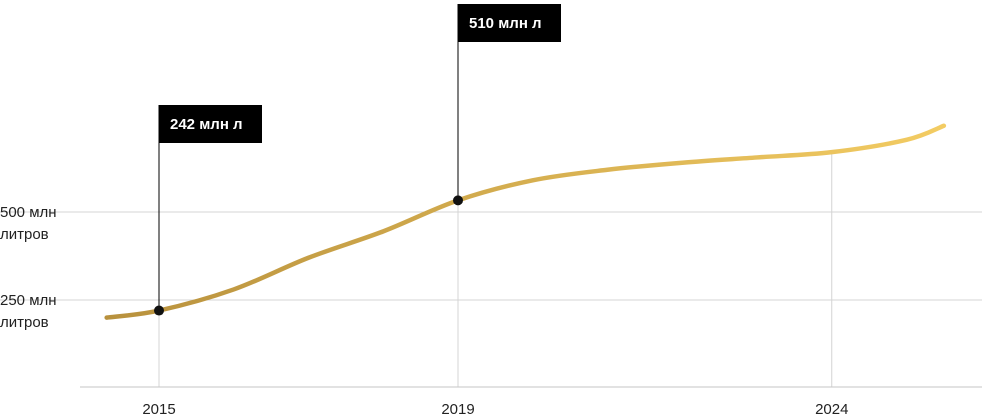 This screenshot has height=419, width=987. I want to click on x-tick-label: 2019, so click(457, 409).